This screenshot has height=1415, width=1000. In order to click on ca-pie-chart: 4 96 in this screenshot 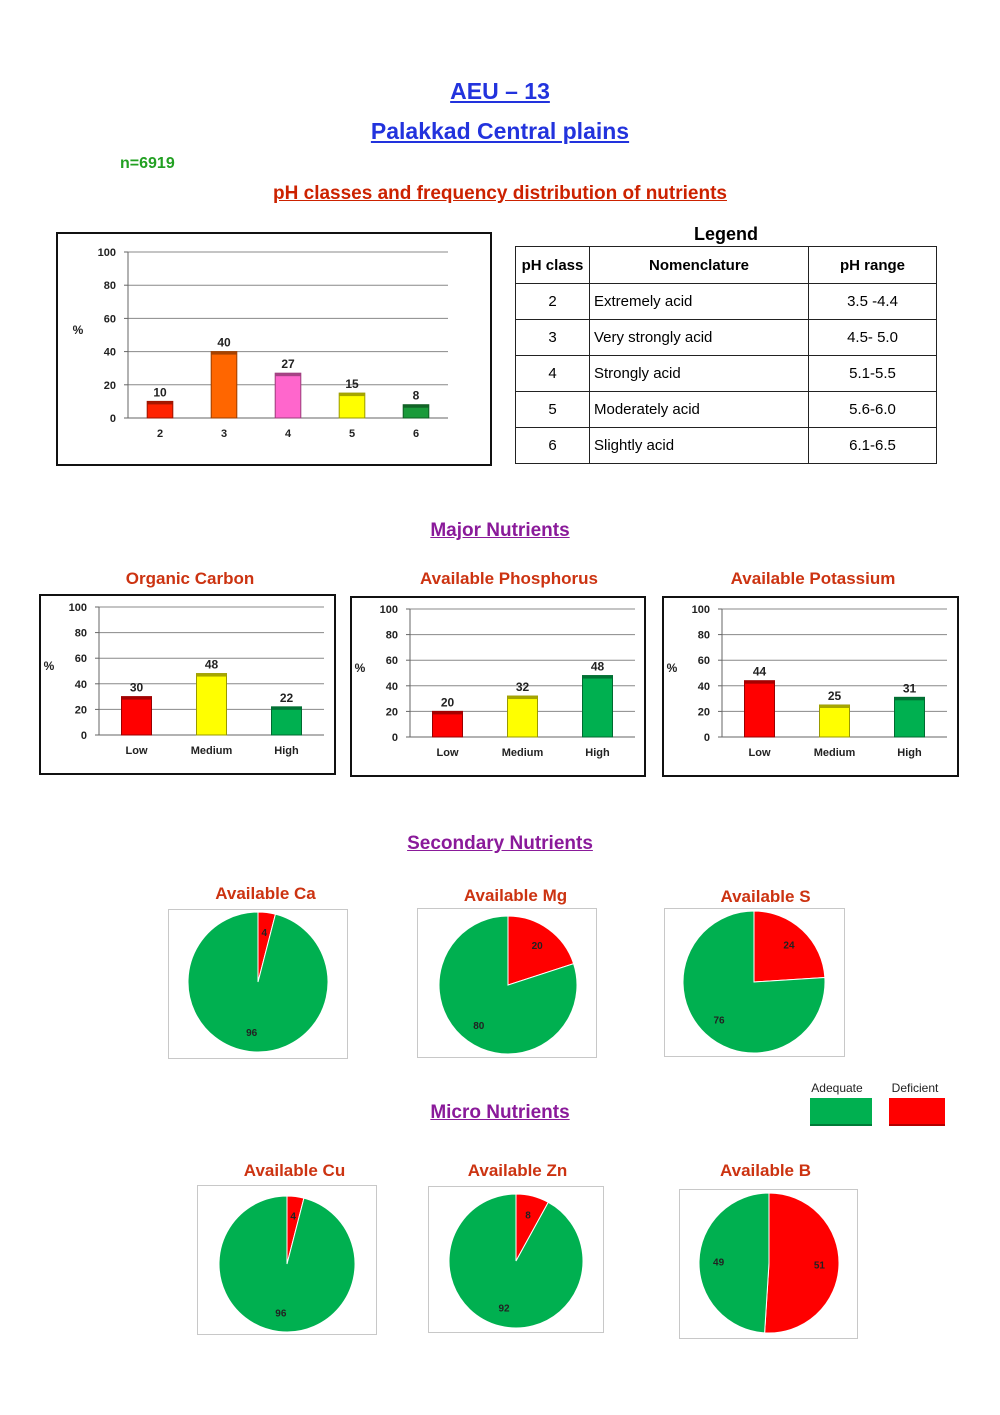, I will do `click(258, 984)`.